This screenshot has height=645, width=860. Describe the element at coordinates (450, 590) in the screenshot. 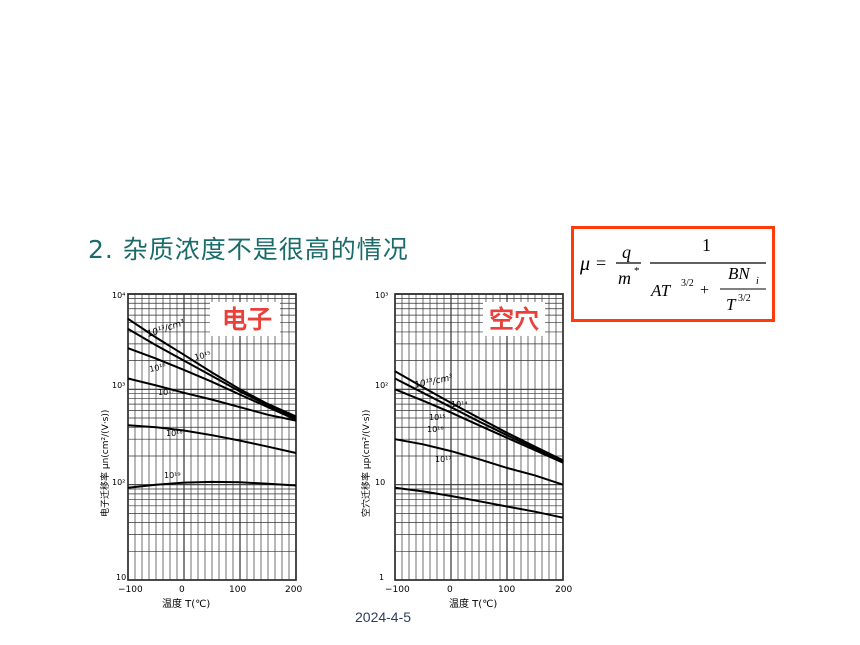

I see `hole-xtick-1: 0` at that location.